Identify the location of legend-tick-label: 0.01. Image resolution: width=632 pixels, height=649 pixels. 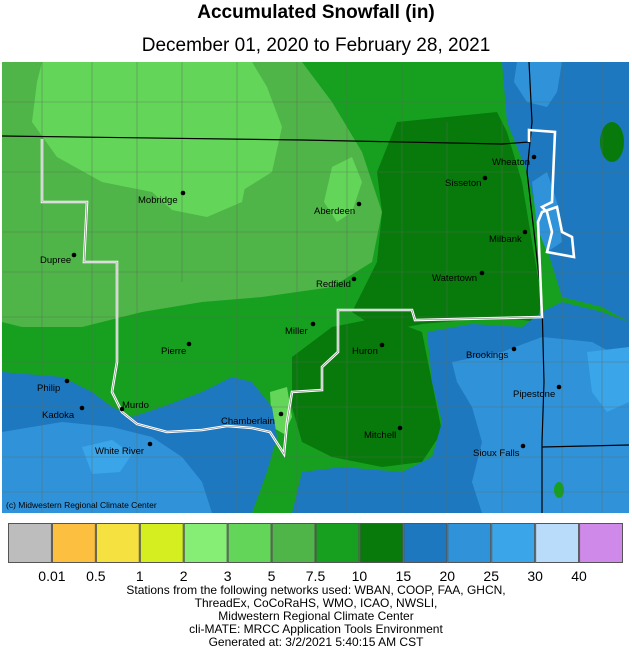
(52, 576).